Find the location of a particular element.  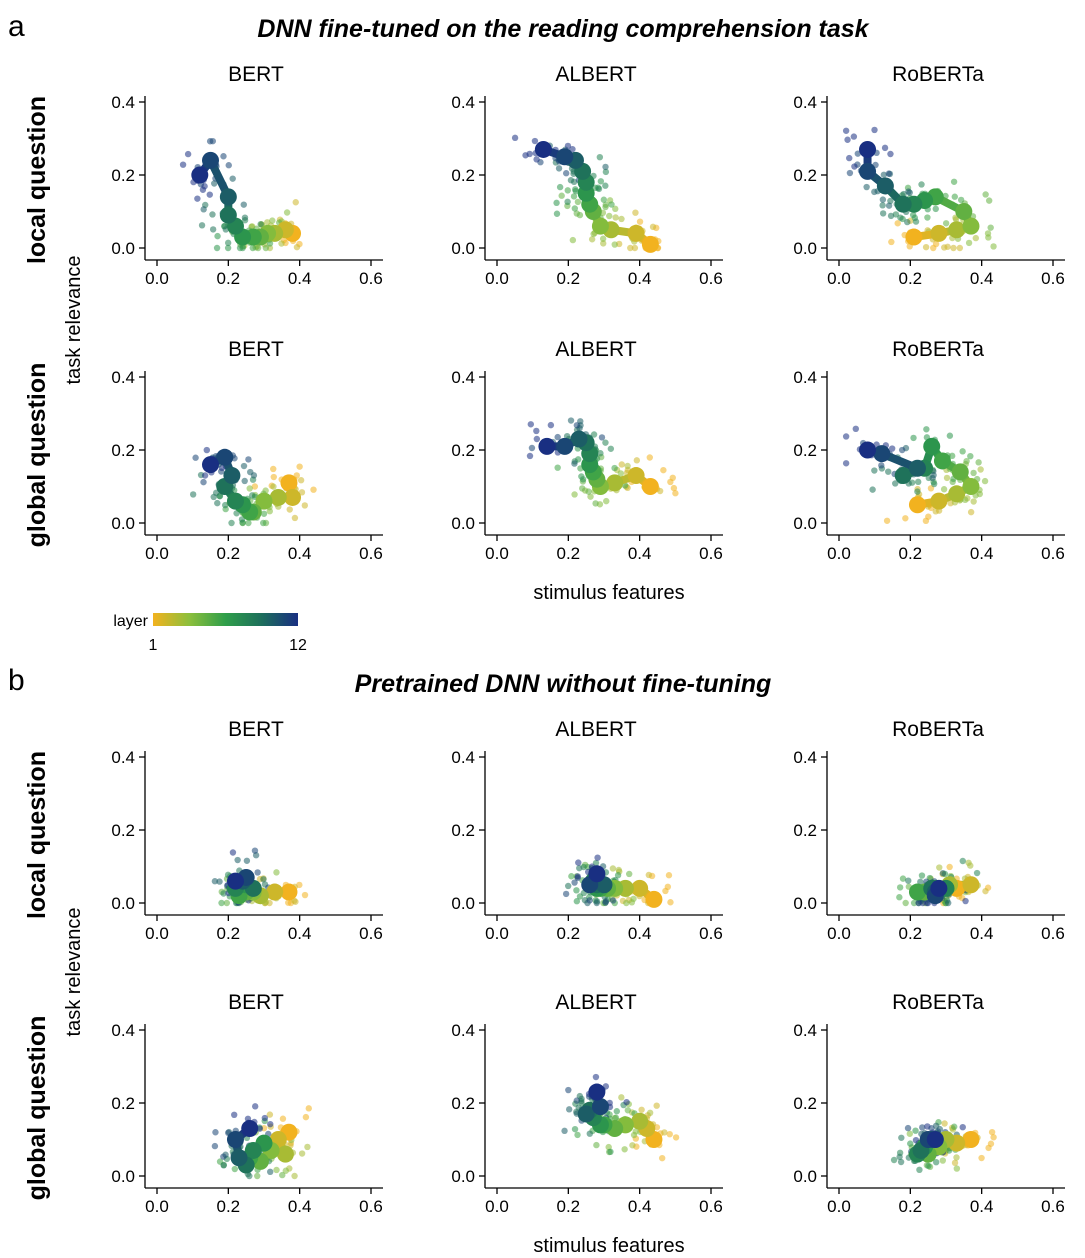

chart-panel: RoBERTa 0.0 0.2 0.4 0.6 0.0 0.2 0.4 is located at coordinates (929, 1103).